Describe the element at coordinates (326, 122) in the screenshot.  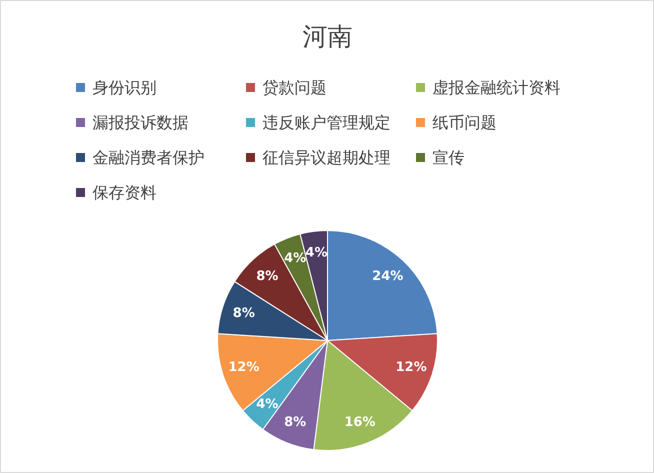
I see `legend-label: 违反账户管理规定` at that location.